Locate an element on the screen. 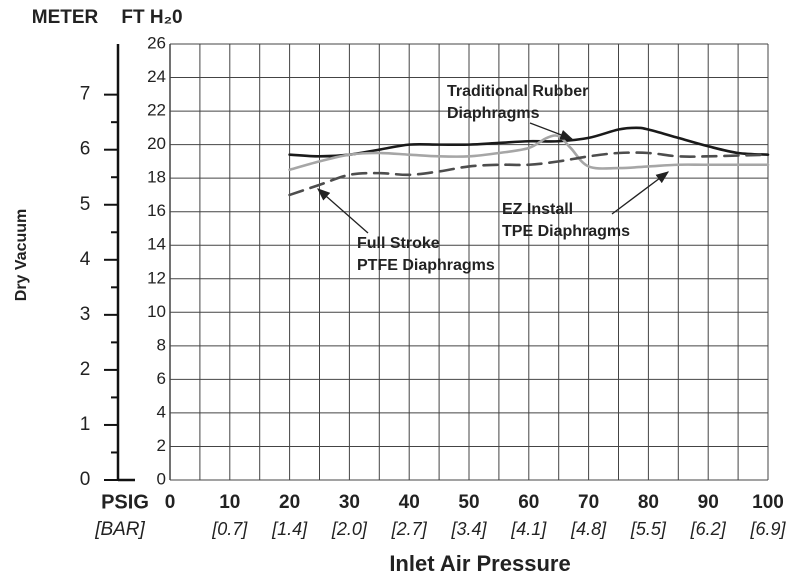  x-tick-label: 10 is located at coordinates (229, 502).